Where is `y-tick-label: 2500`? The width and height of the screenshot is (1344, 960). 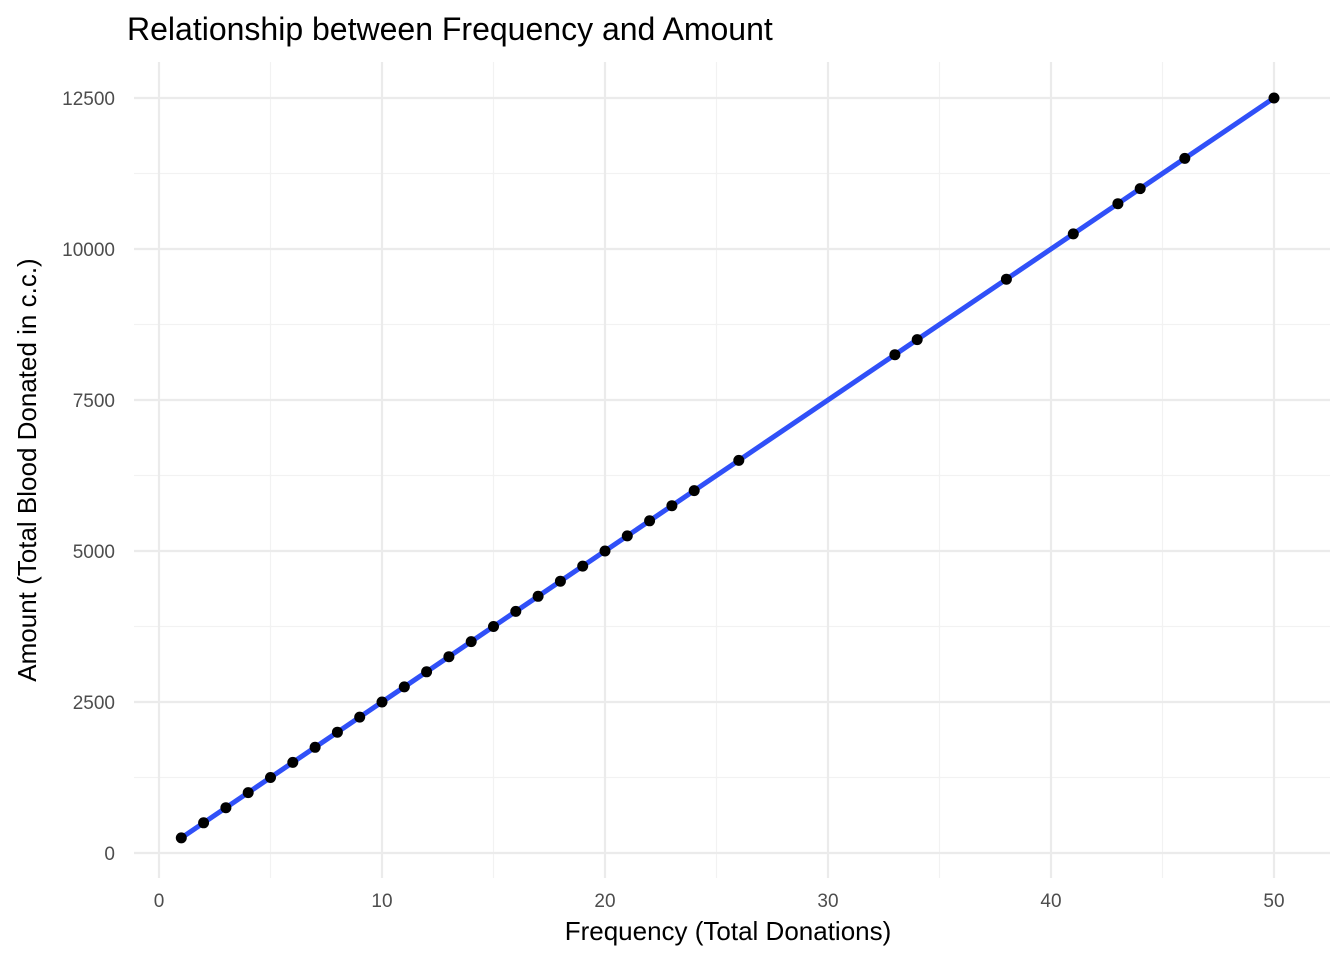
y-tick-label: 2500 is located at coordinates (94, 703).